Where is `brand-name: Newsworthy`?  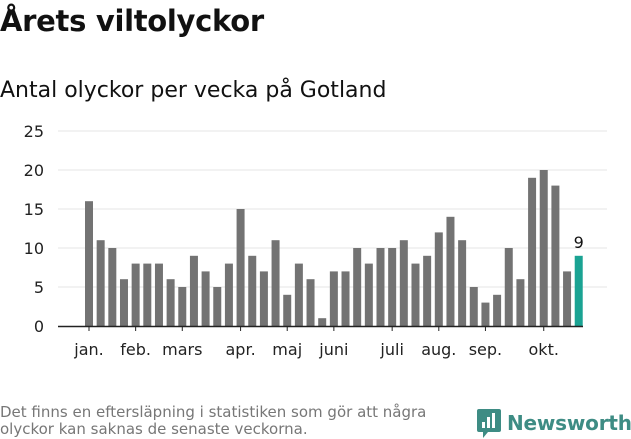 brand-name: Newsworthy is located at coordinates (569, 423).